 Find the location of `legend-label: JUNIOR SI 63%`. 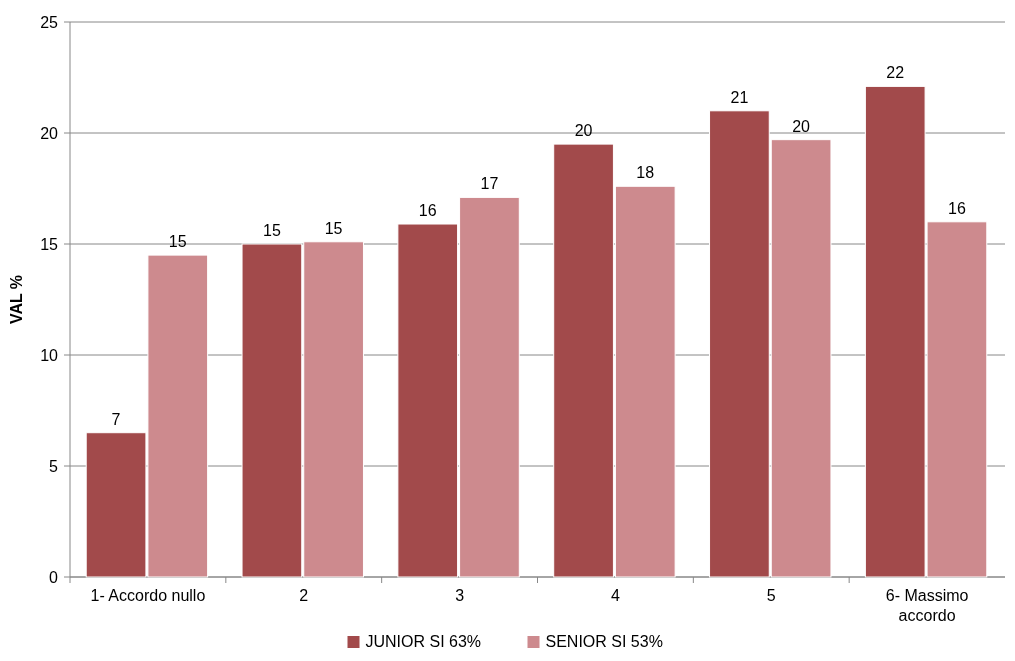

legend-label: JUNIOR SI 63% is located at coordinates (423, 641).